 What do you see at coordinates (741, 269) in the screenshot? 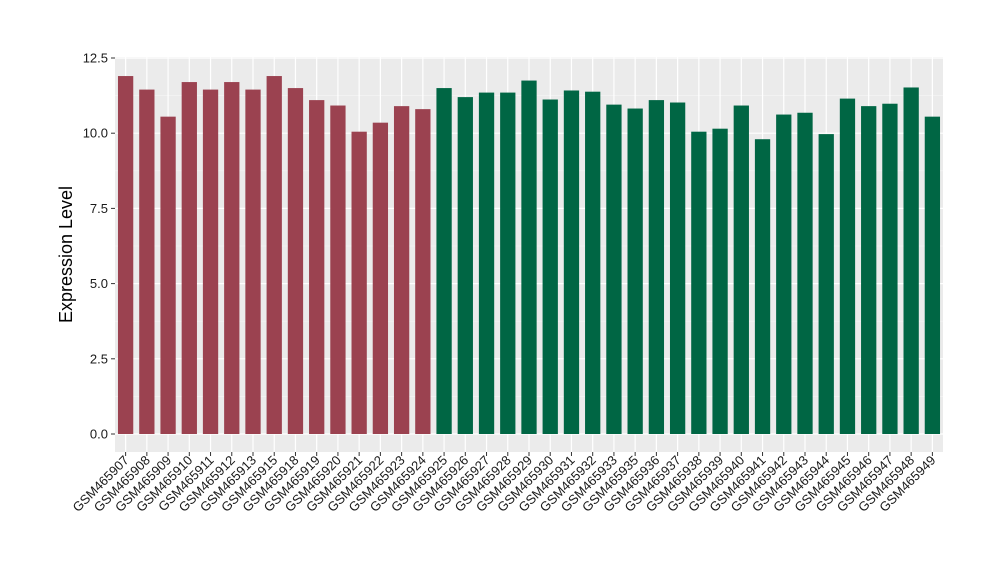
I see `bar-GSM465940` at bounding box center [741, 269].